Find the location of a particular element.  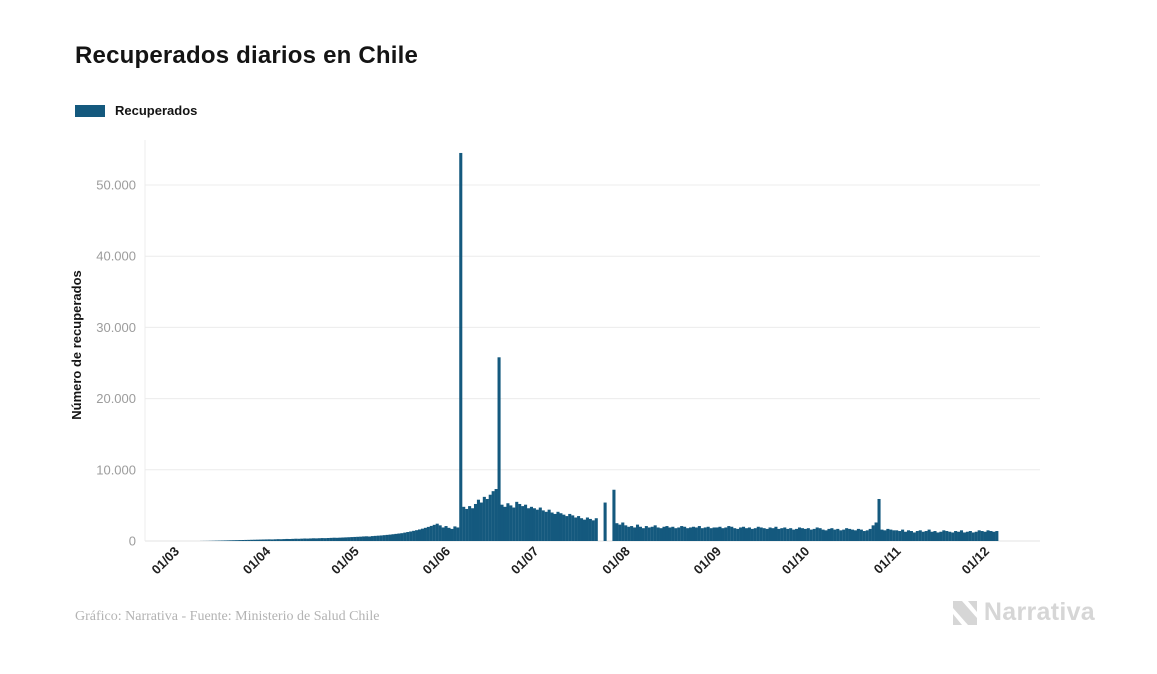

y-tick-label: 10.000 is located at coordinates (116, 469).